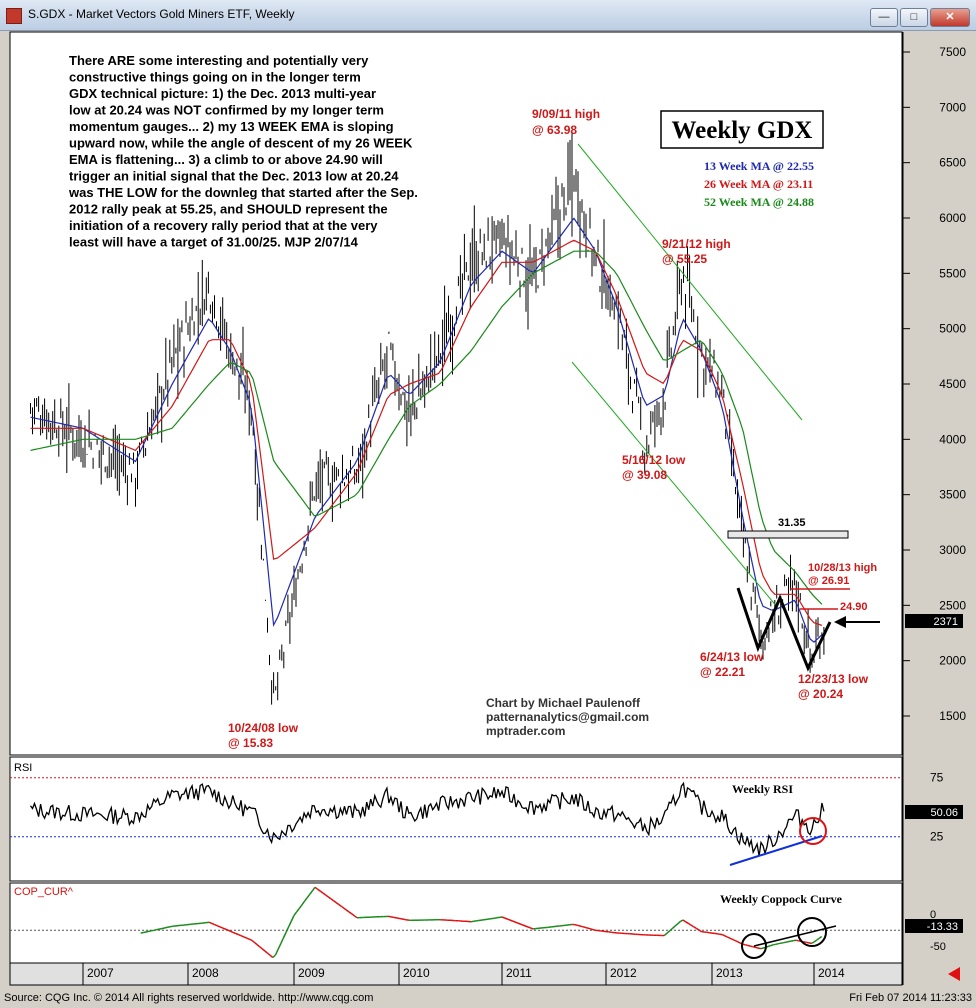  Describe the element at coordinates (950, 17) in the screenshot. I see `close-button: ✕` at that location.